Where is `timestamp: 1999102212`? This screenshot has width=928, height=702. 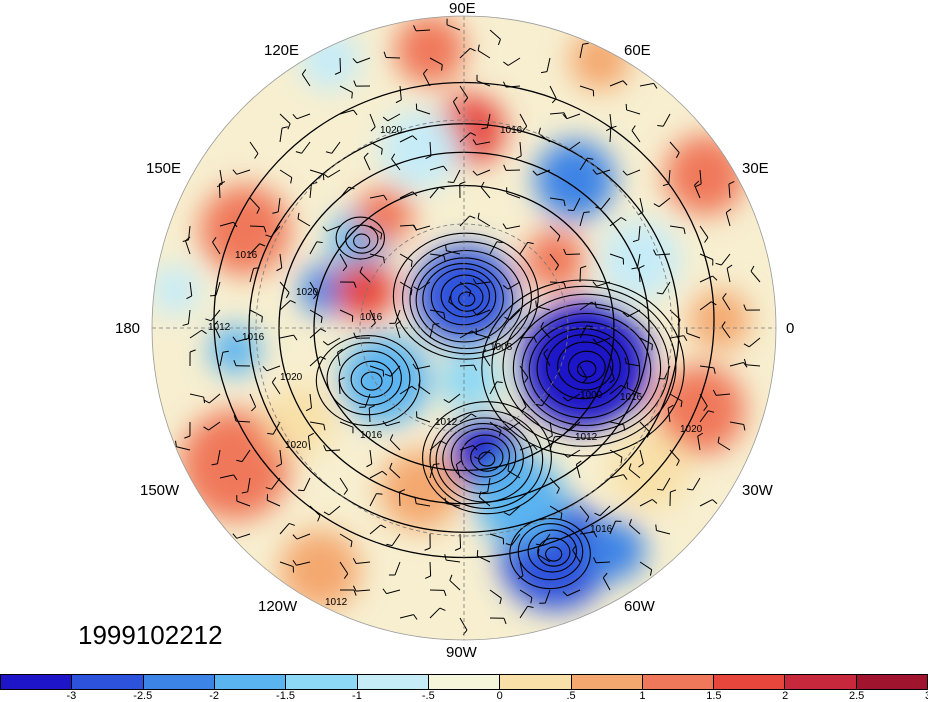 timestamp: 1999102212 is located at coordinates (150, 635).